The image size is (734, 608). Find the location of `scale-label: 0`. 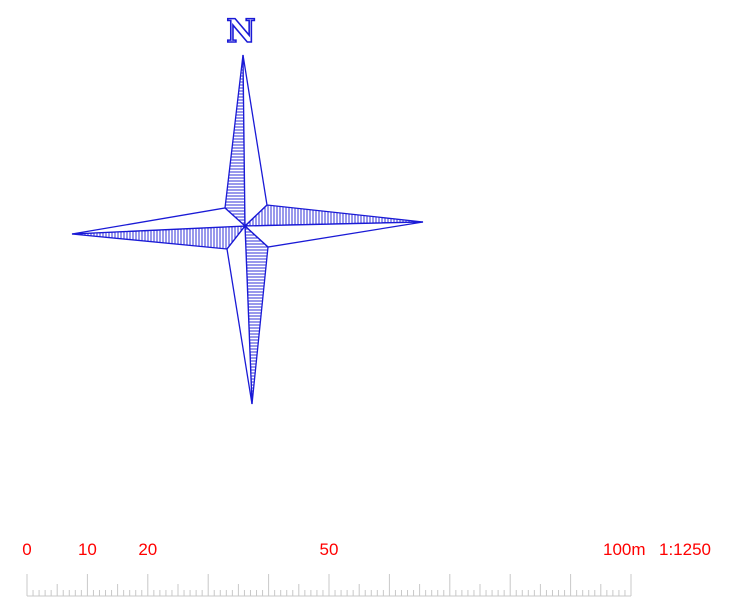

scale-label: 0 is located at coordinates (26, 549).